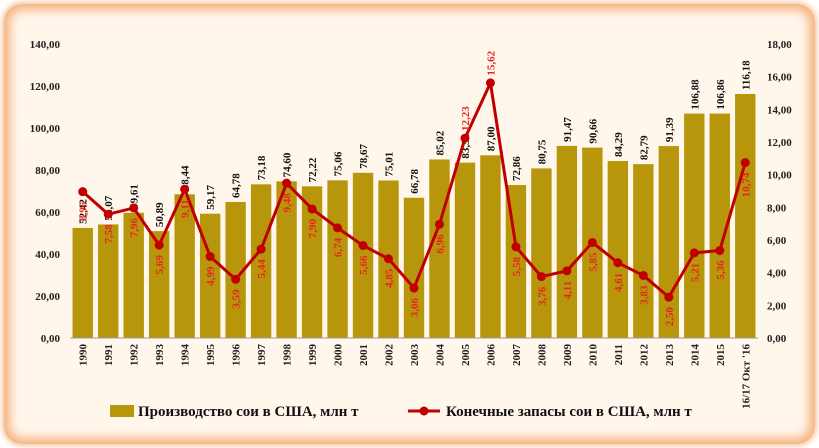  Describe the element at coordinates (670, 317) in the screenshot. I see `stocks-value-label: 2,50` at that location.